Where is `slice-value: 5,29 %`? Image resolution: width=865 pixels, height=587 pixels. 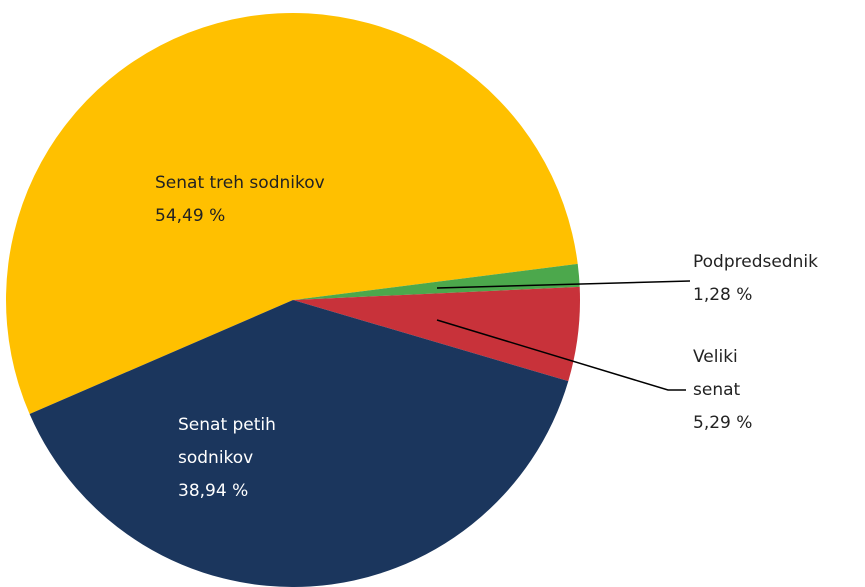 slice-value: 5,29 % is located at coordinates (723, 423).